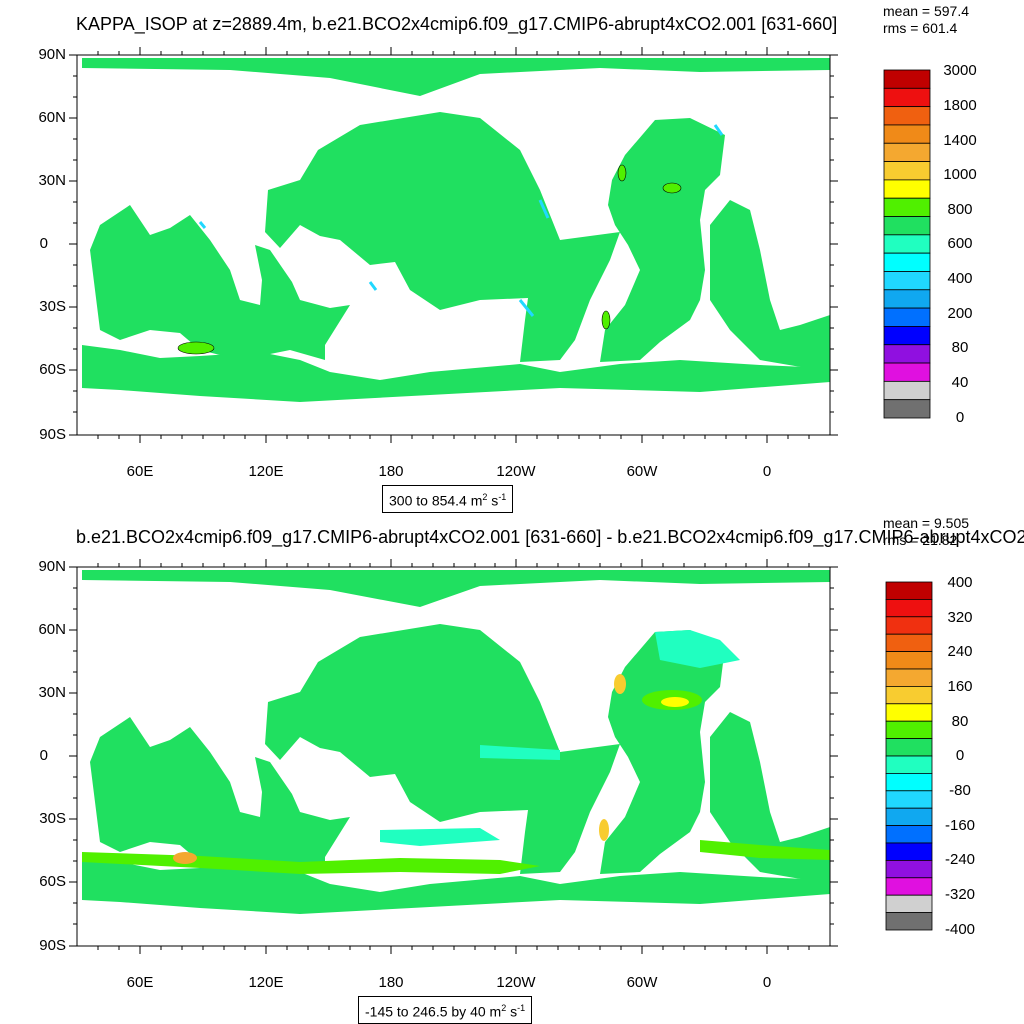  I want to click on top-highlight-north-atlantic, so click(672, 188).